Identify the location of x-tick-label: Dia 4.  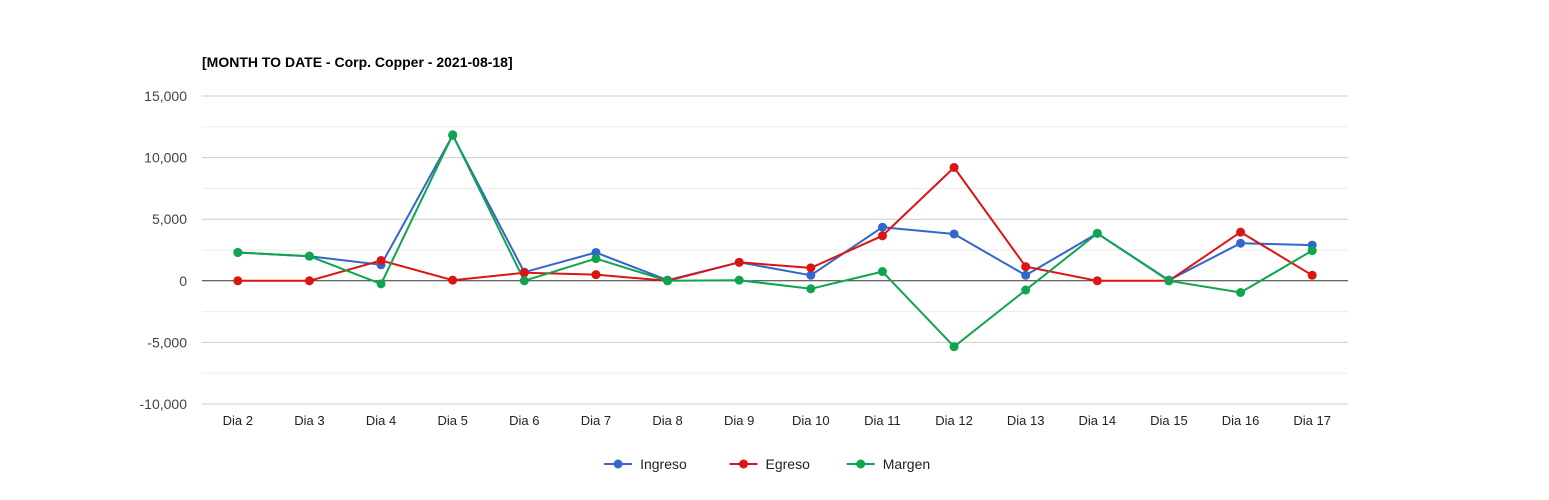
(381, 420).